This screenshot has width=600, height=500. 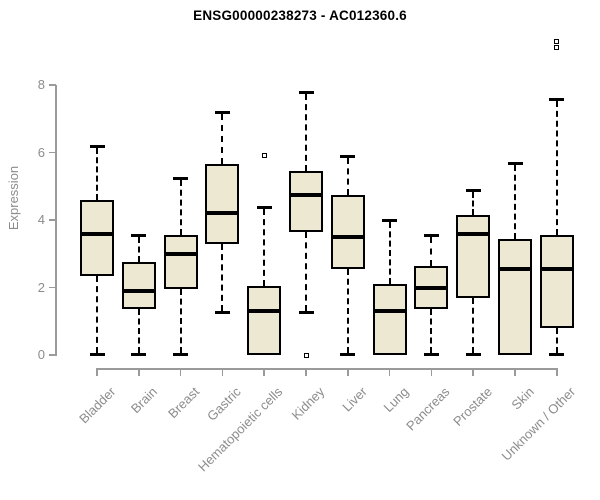 I want to click on x-tick-label: Brain, so click(x=144, y=400).